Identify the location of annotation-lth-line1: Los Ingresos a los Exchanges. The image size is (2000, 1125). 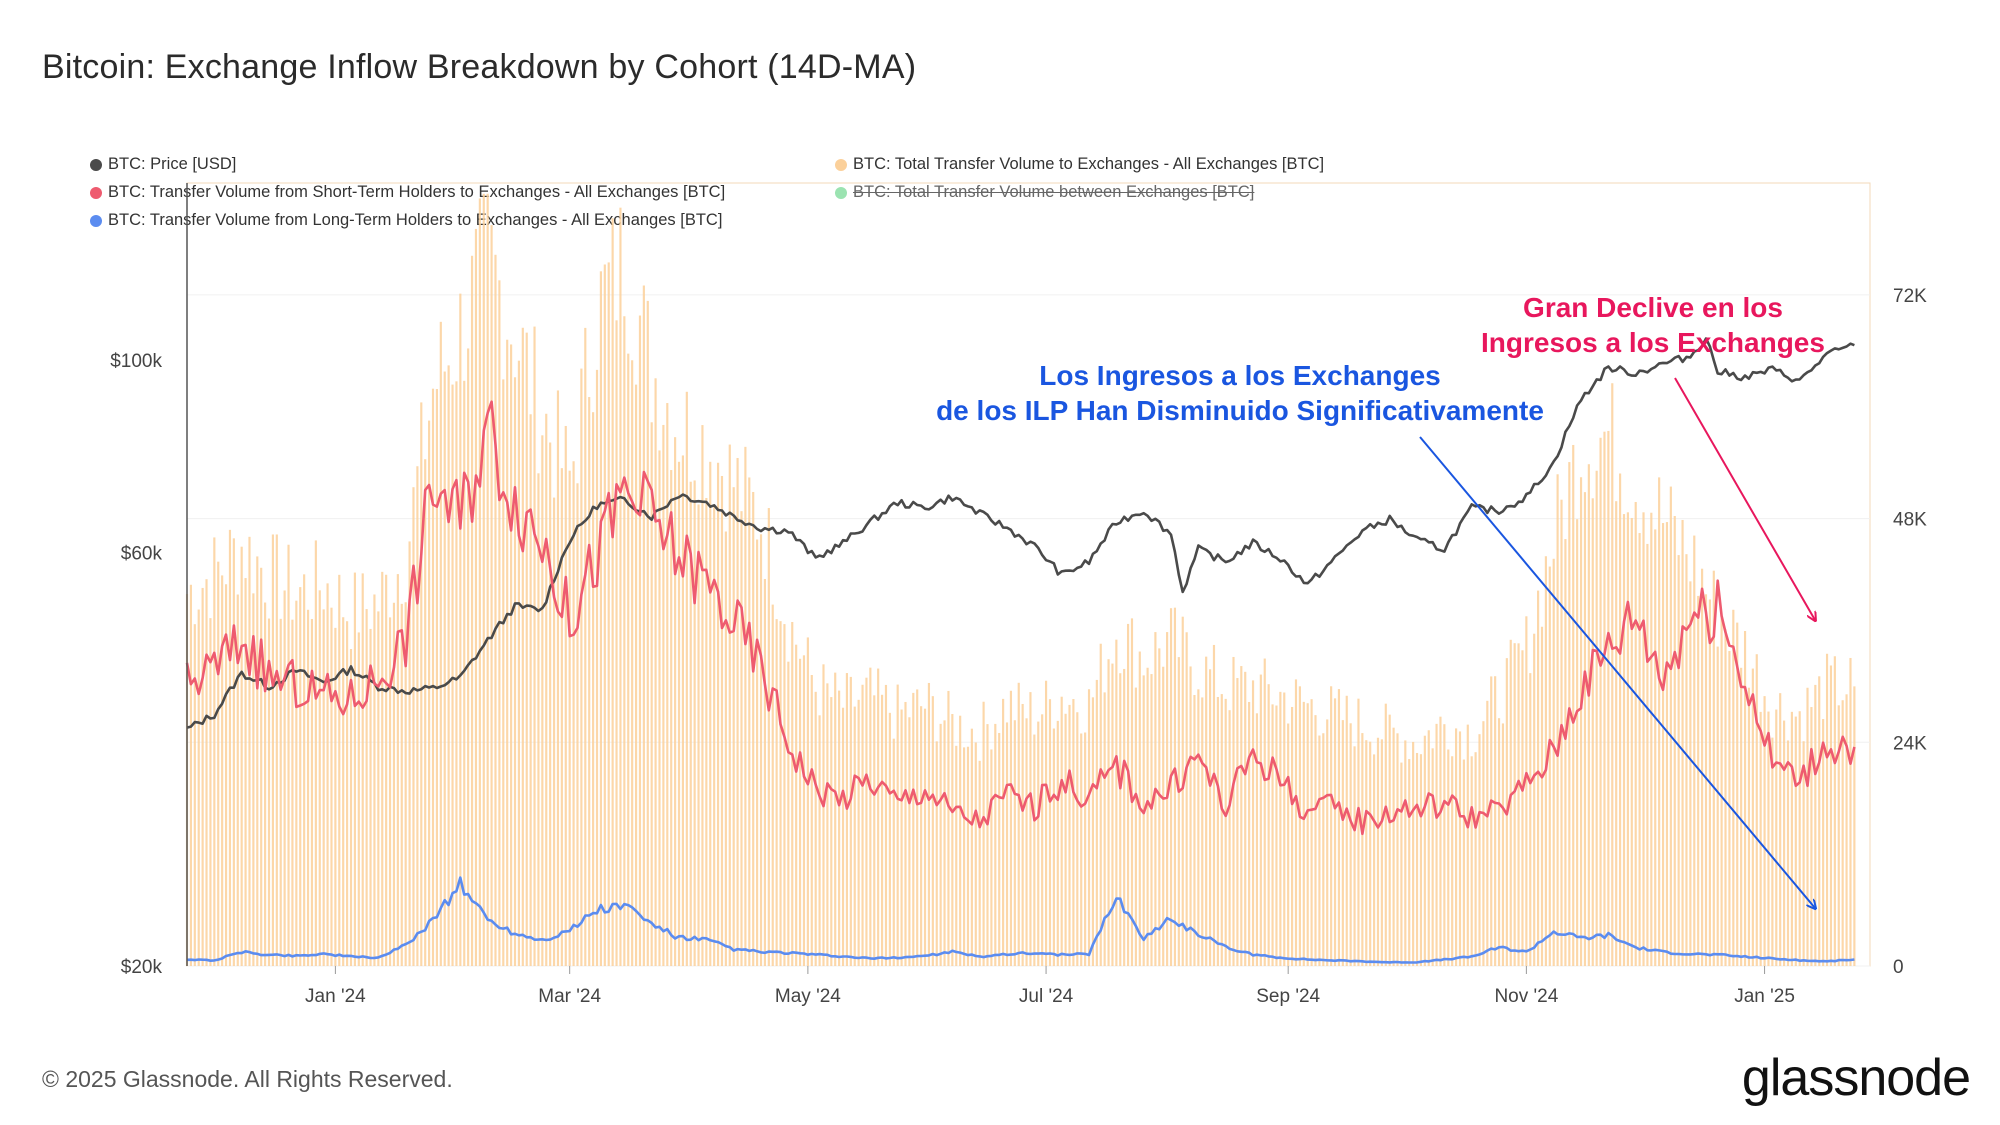
(1239, 375).